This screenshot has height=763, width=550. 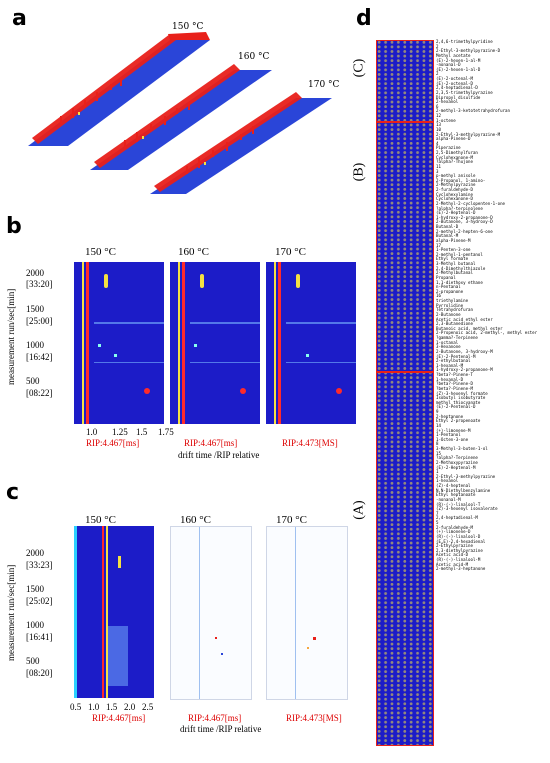 I want to click on panel-c-xlabel: drift time /RIP relative, so click(x=221, y=729).